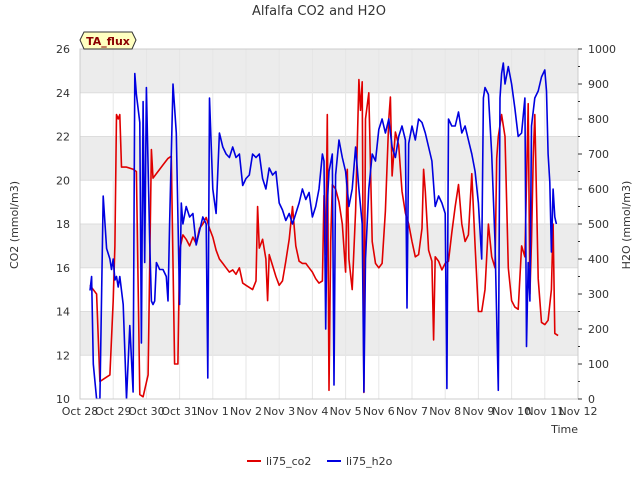  Describe the element at coordinates (288, 461) in the screenshot. I see `legend-label-co2: li75_co2` at that location.